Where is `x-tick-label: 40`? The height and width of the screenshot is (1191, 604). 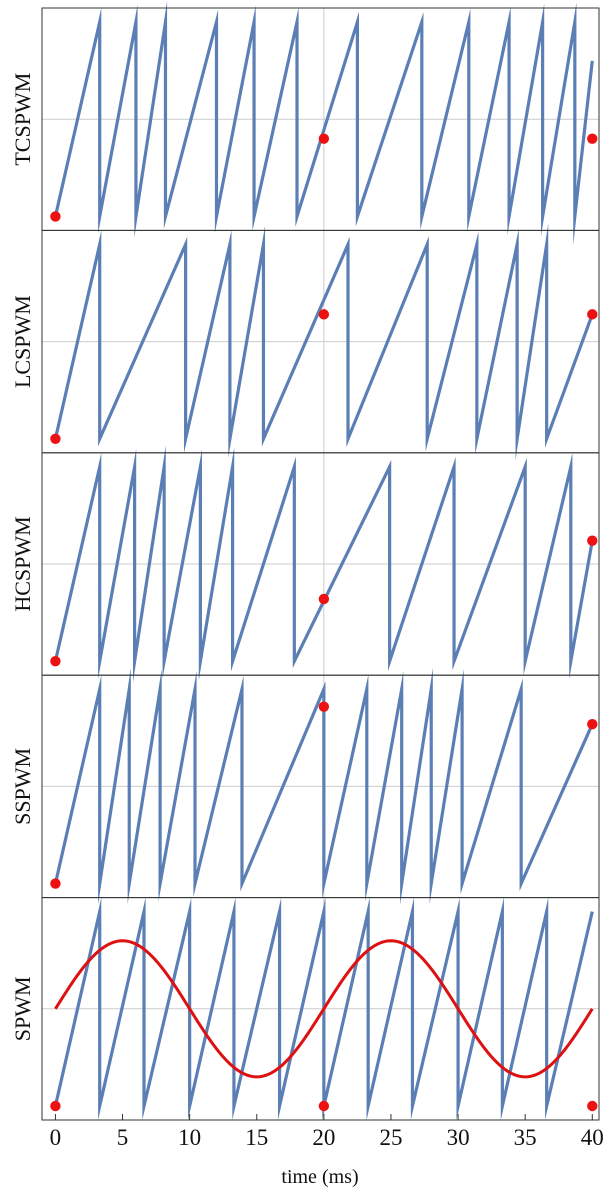
x-tick-label: 40 is located at coordinates (592, 1137).